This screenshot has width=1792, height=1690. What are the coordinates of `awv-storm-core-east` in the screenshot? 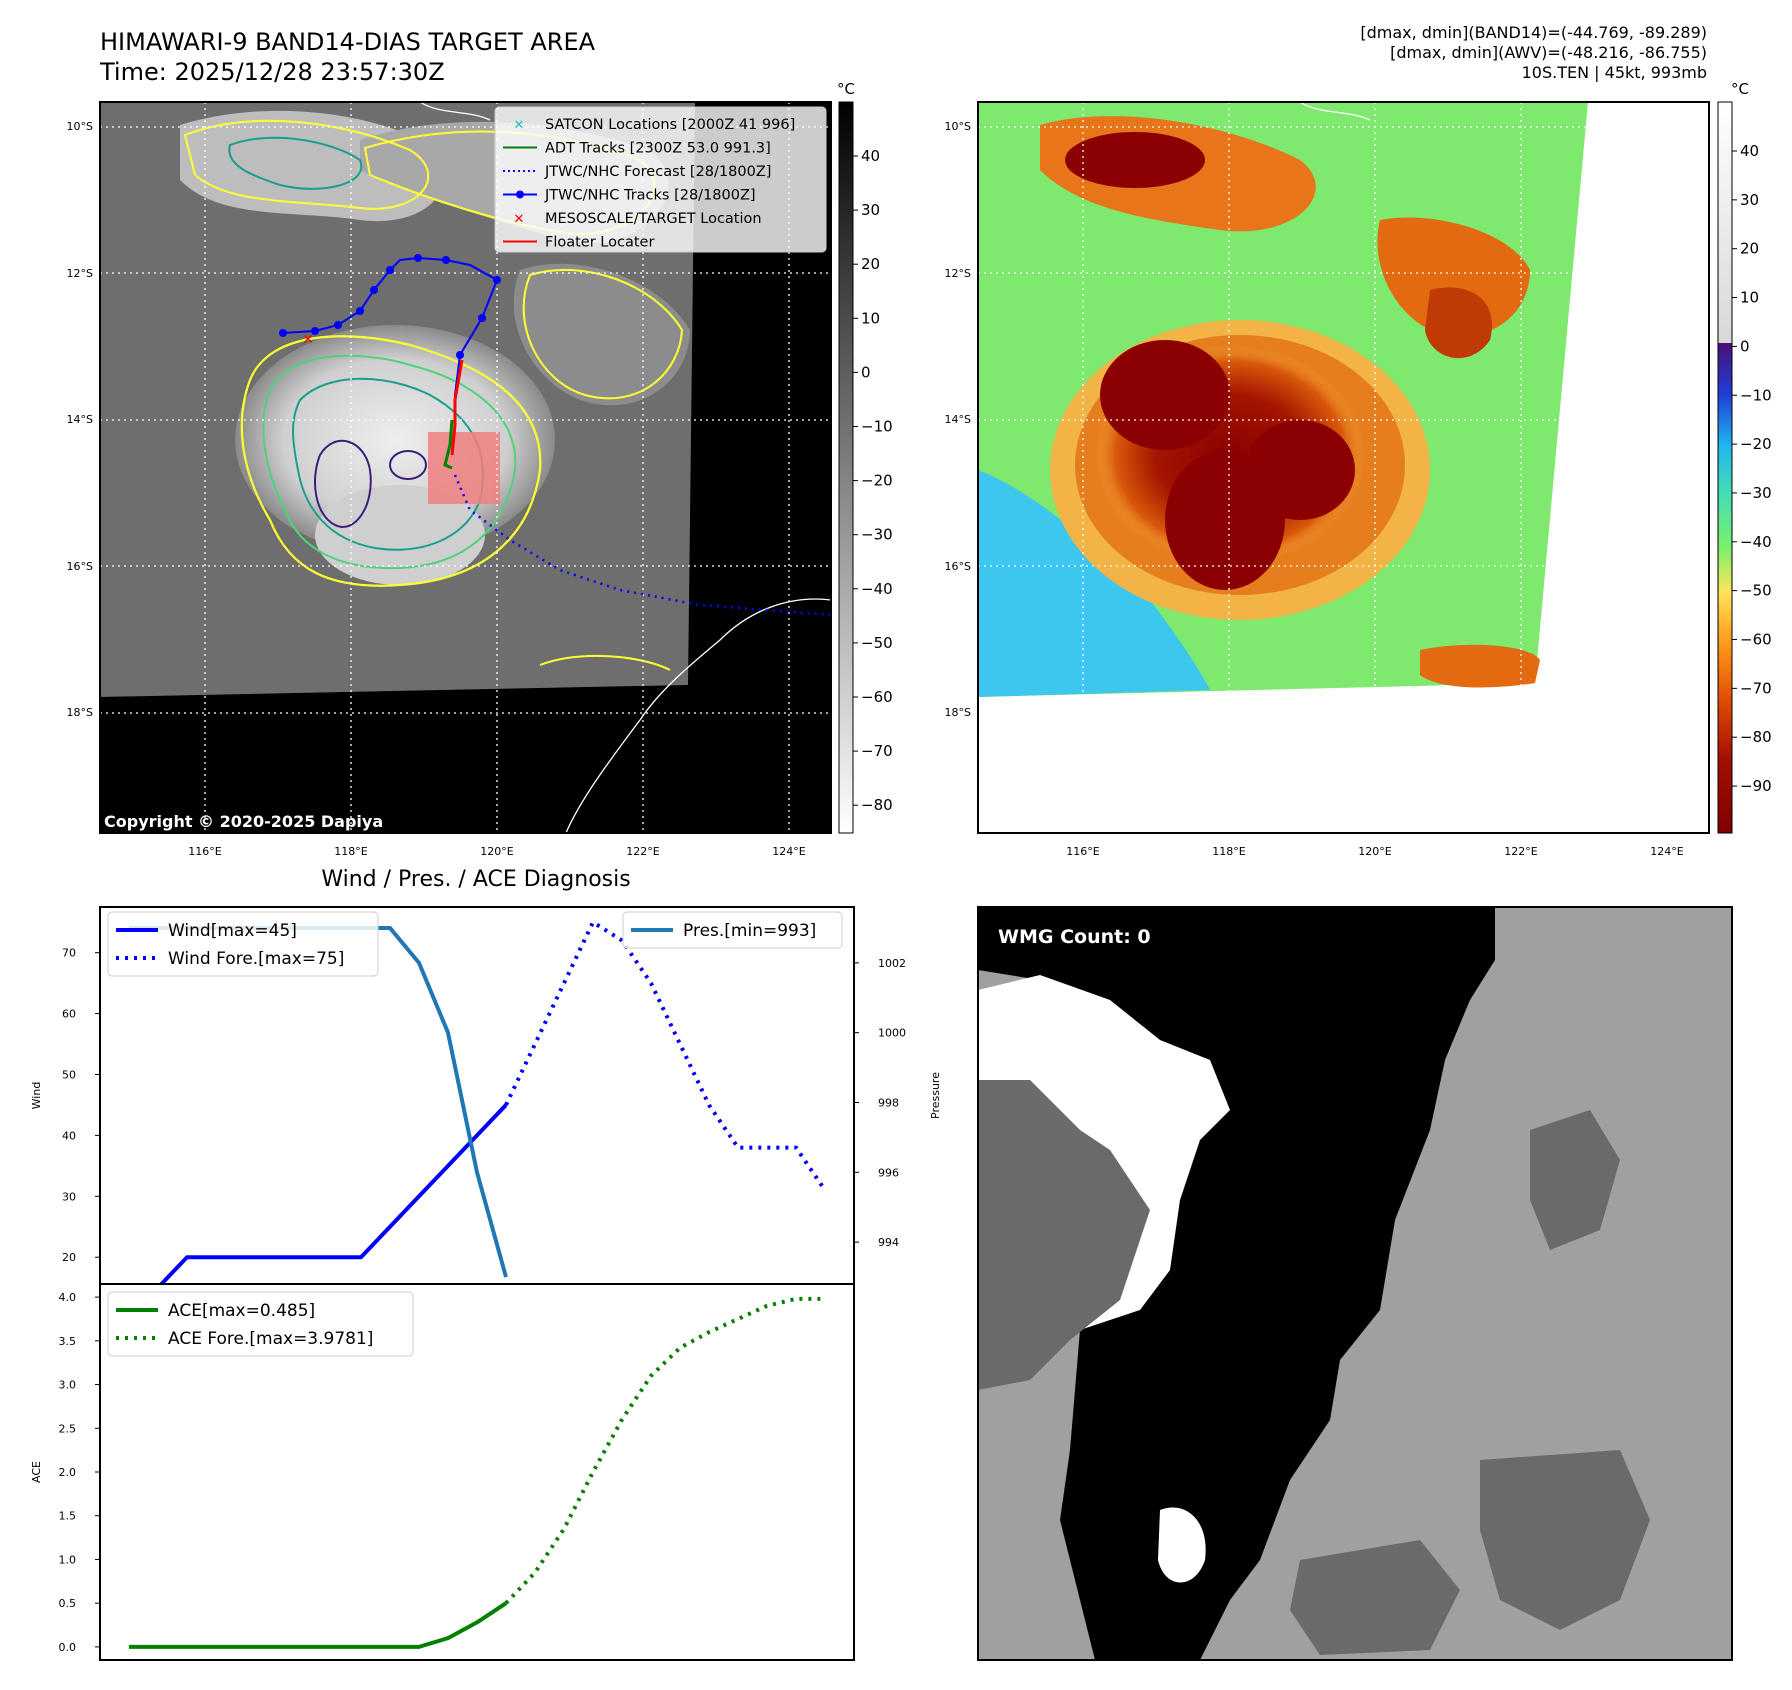 It's located at (1300, 470).